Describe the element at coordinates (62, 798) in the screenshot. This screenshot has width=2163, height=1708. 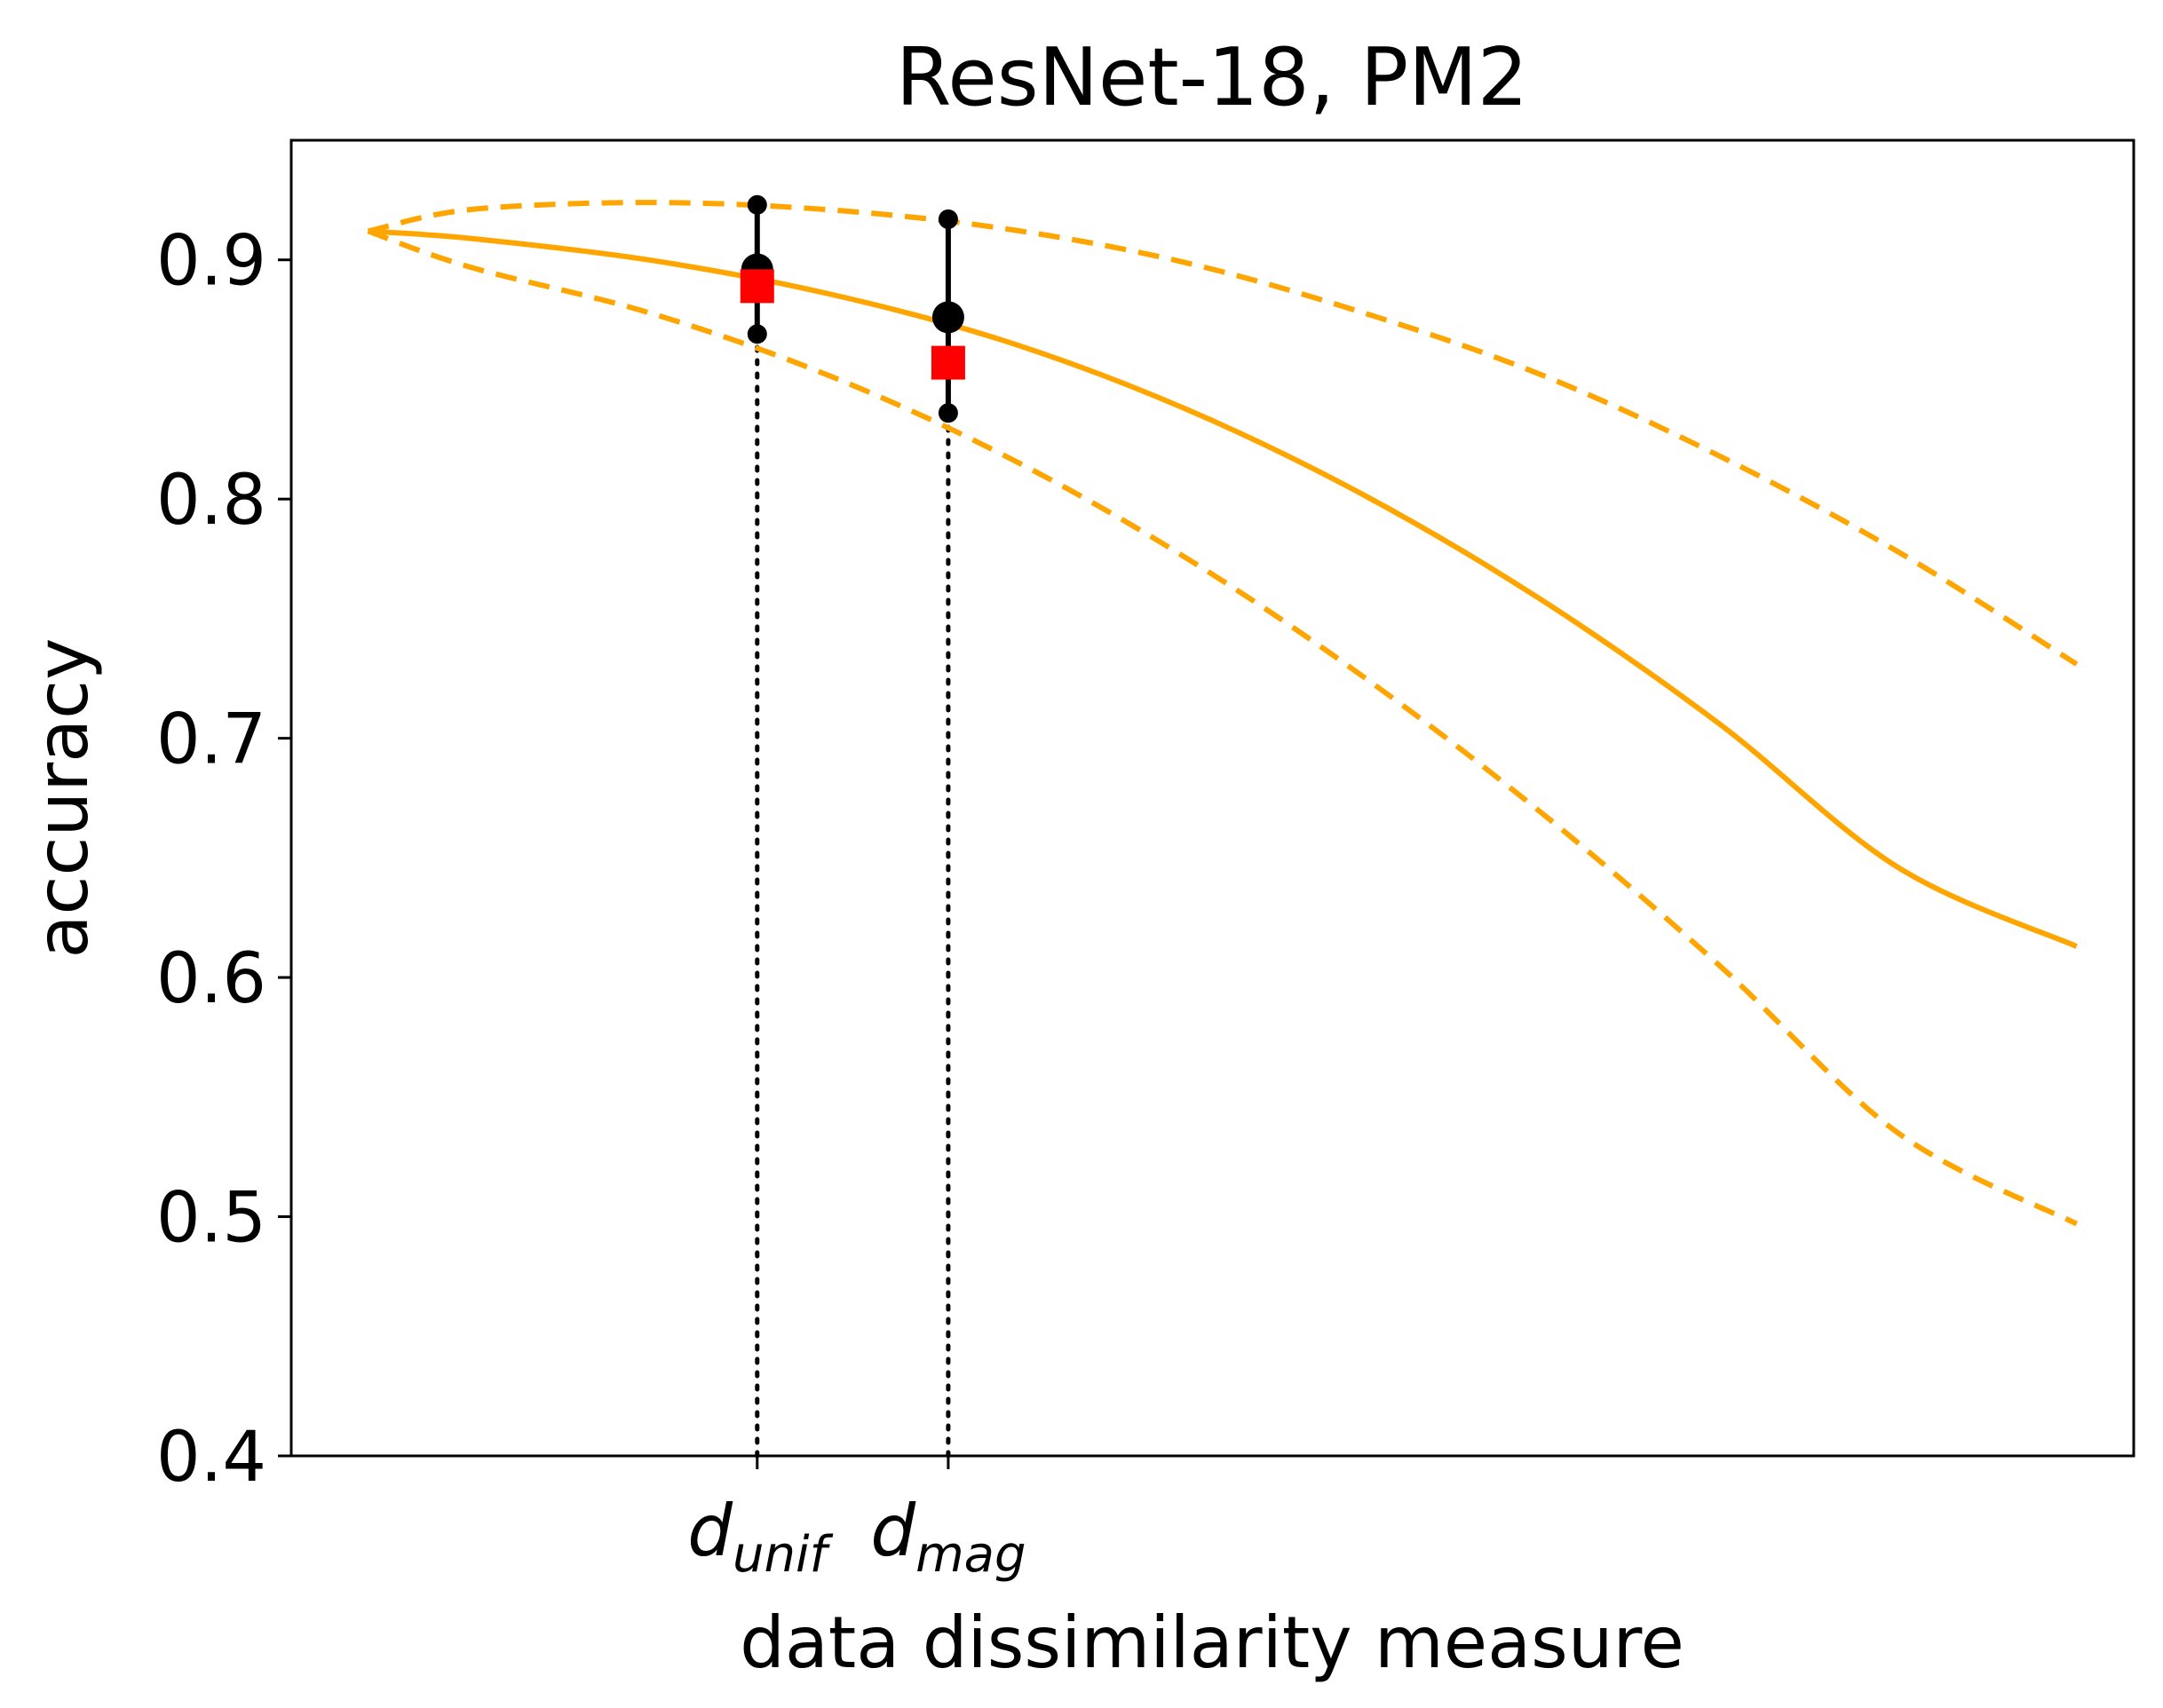
I see `y-axis-label: accuracy` at that location.